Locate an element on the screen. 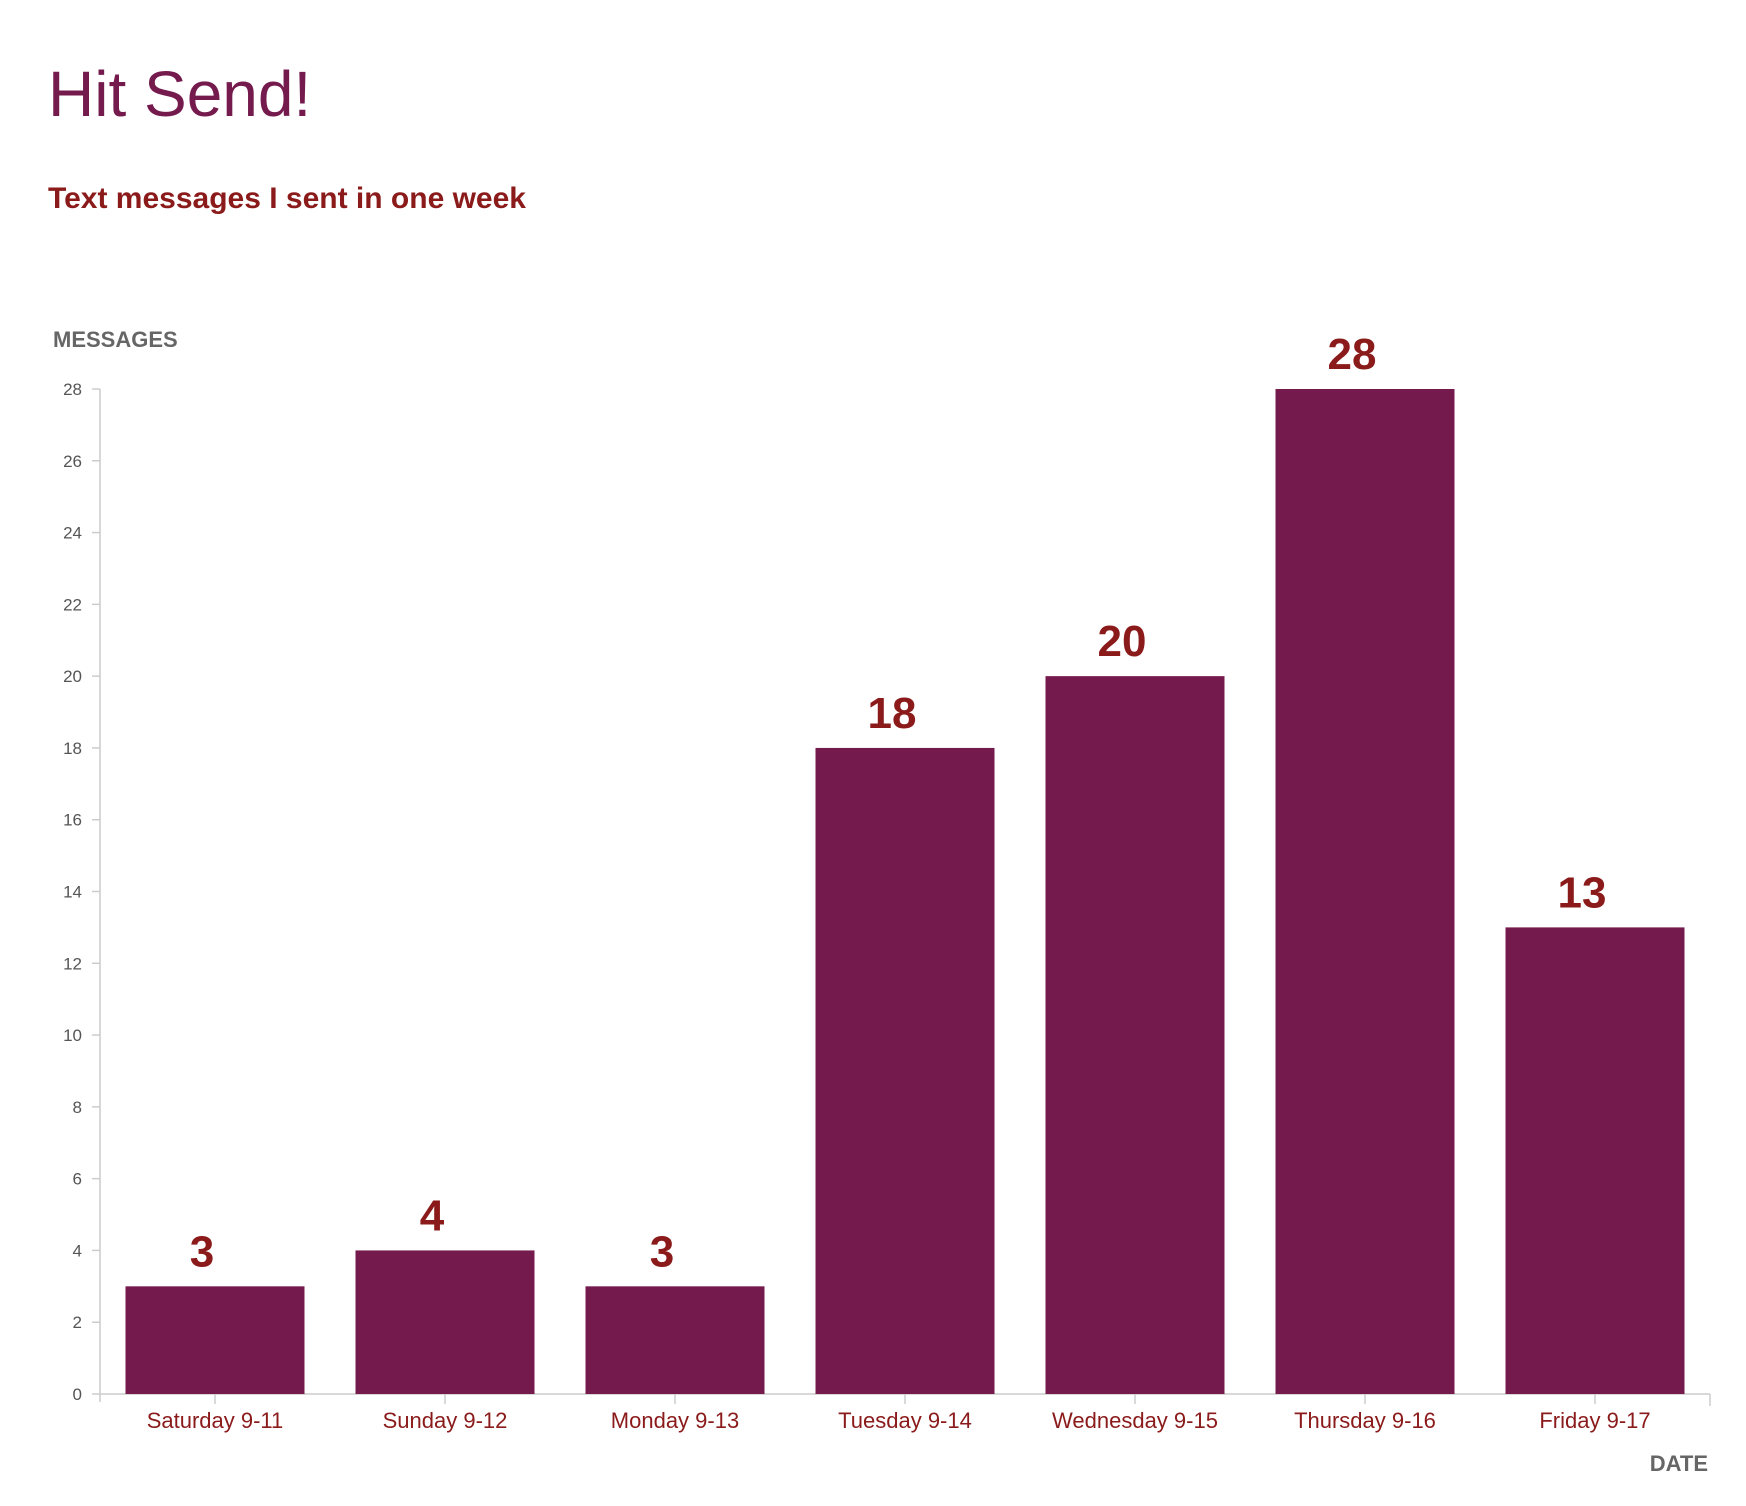  y-tick-label: 0 is located at coordinates (77, 1394).